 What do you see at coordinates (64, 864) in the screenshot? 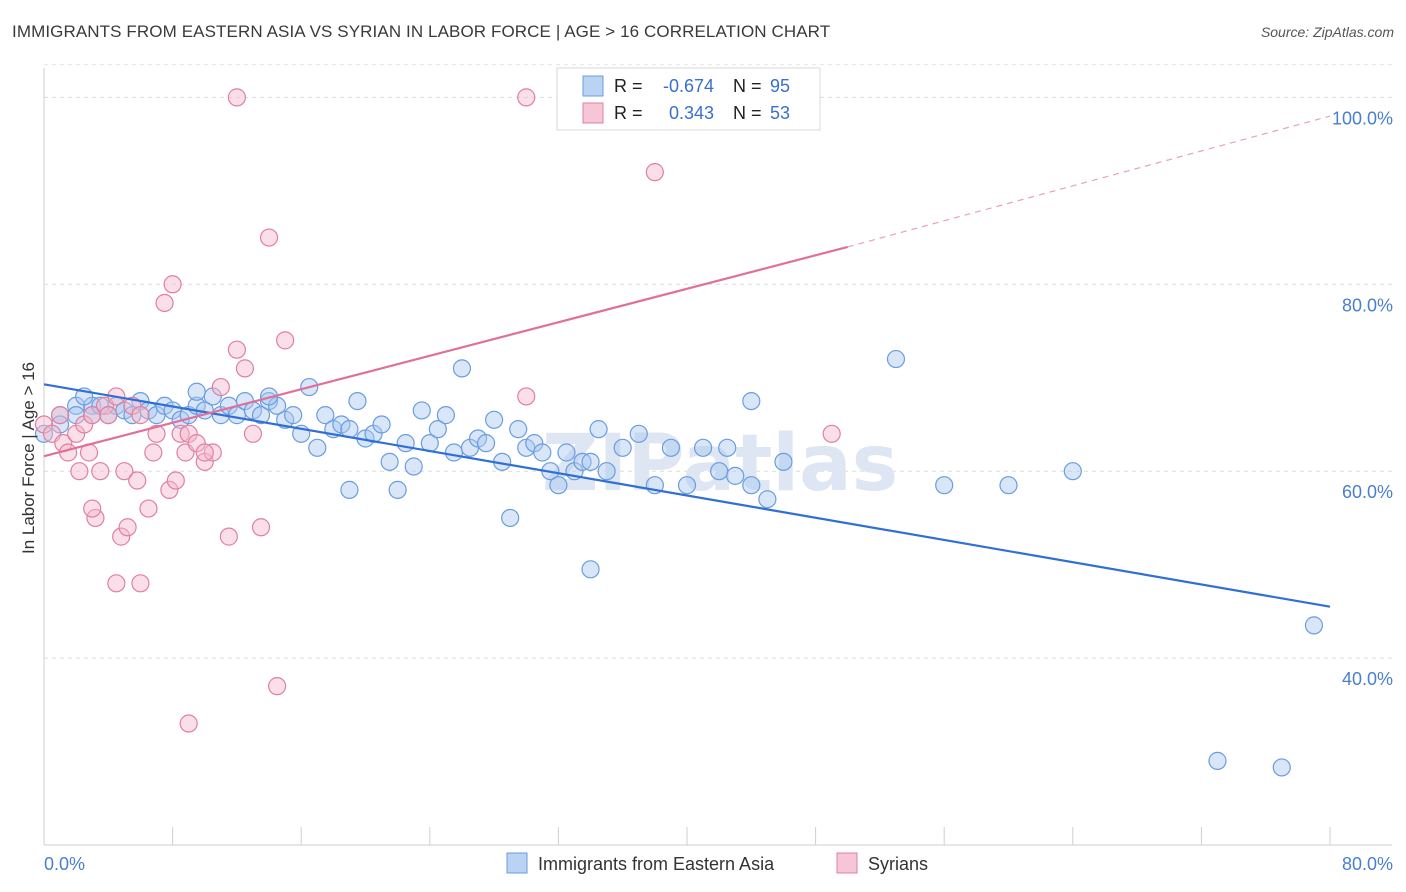
I see `x-tick-label: 0.0%` at bounding box center [64, 864].